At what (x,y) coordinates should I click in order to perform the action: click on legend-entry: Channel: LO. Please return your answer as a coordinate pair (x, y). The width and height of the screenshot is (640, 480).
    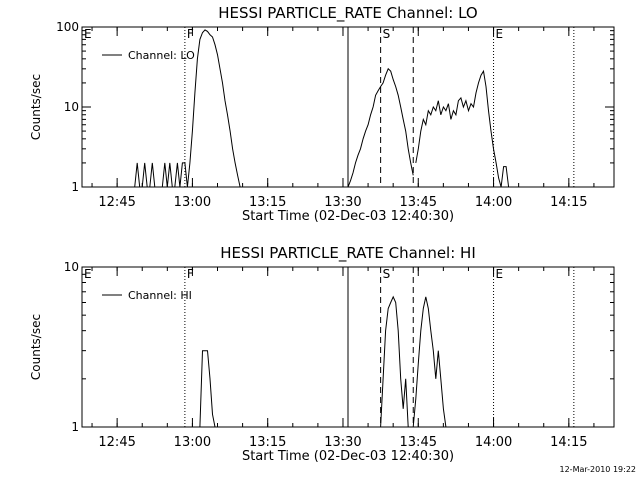
    Looking at the image, I should click on (161, 55).